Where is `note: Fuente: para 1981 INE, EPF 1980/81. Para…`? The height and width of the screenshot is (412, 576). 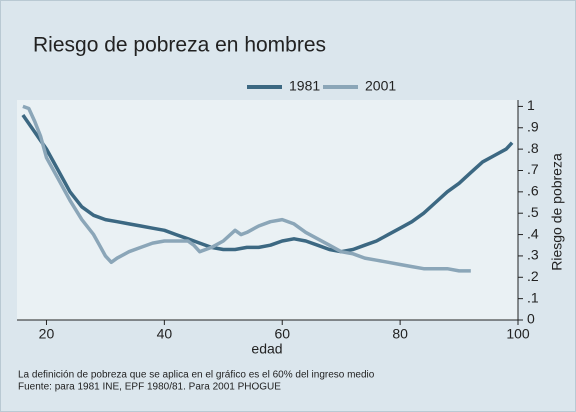
note: Fuente: para 1981 INE, EPF 1980/81. Para… is located at coordinates (149, 387).